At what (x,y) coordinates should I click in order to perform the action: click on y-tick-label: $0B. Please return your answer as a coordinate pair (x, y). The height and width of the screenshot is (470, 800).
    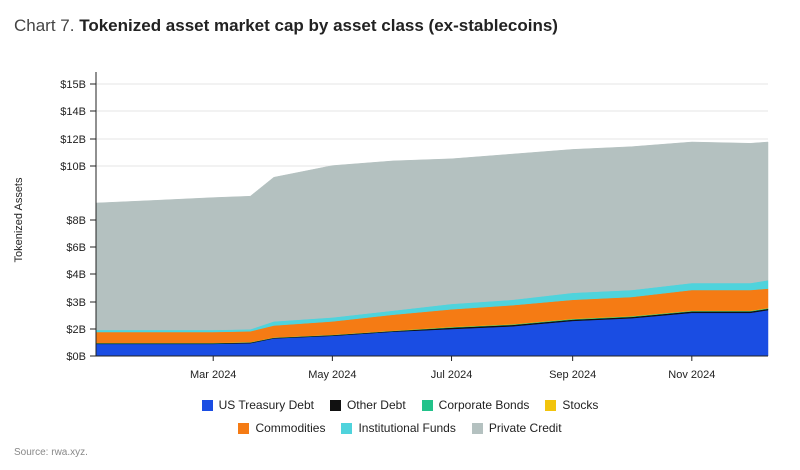
    Looking at the image, I should click on (76, 357).